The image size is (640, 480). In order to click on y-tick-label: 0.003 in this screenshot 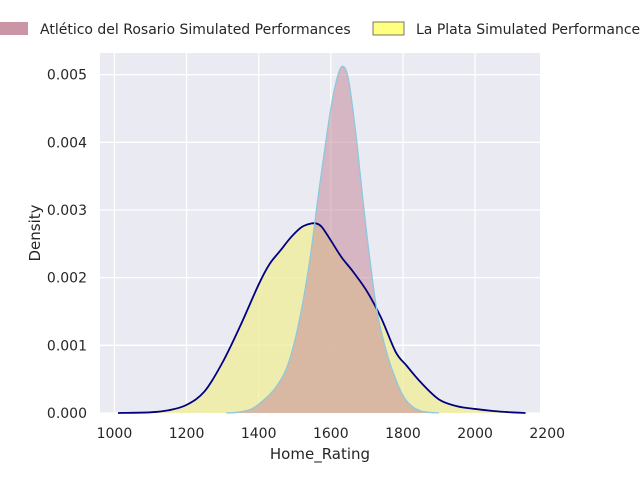, I will do `click(67, 211)`.